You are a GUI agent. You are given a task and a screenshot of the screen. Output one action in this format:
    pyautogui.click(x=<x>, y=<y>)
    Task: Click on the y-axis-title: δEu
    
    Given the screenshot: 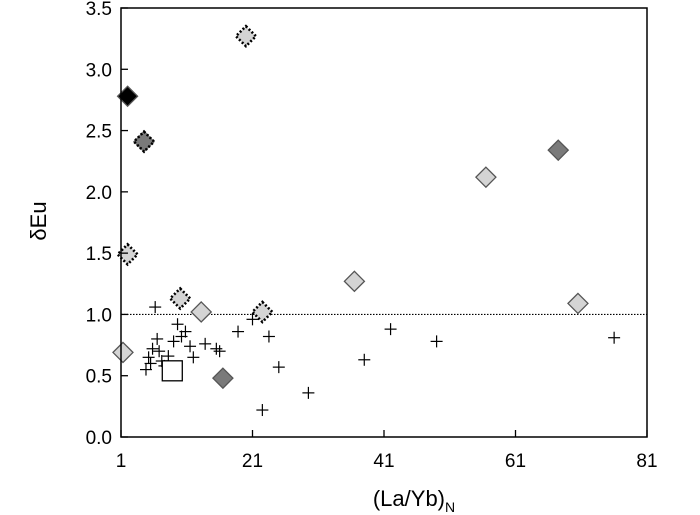 What is the action you would take?
    pyautogui.click(x=38, y=220)
    